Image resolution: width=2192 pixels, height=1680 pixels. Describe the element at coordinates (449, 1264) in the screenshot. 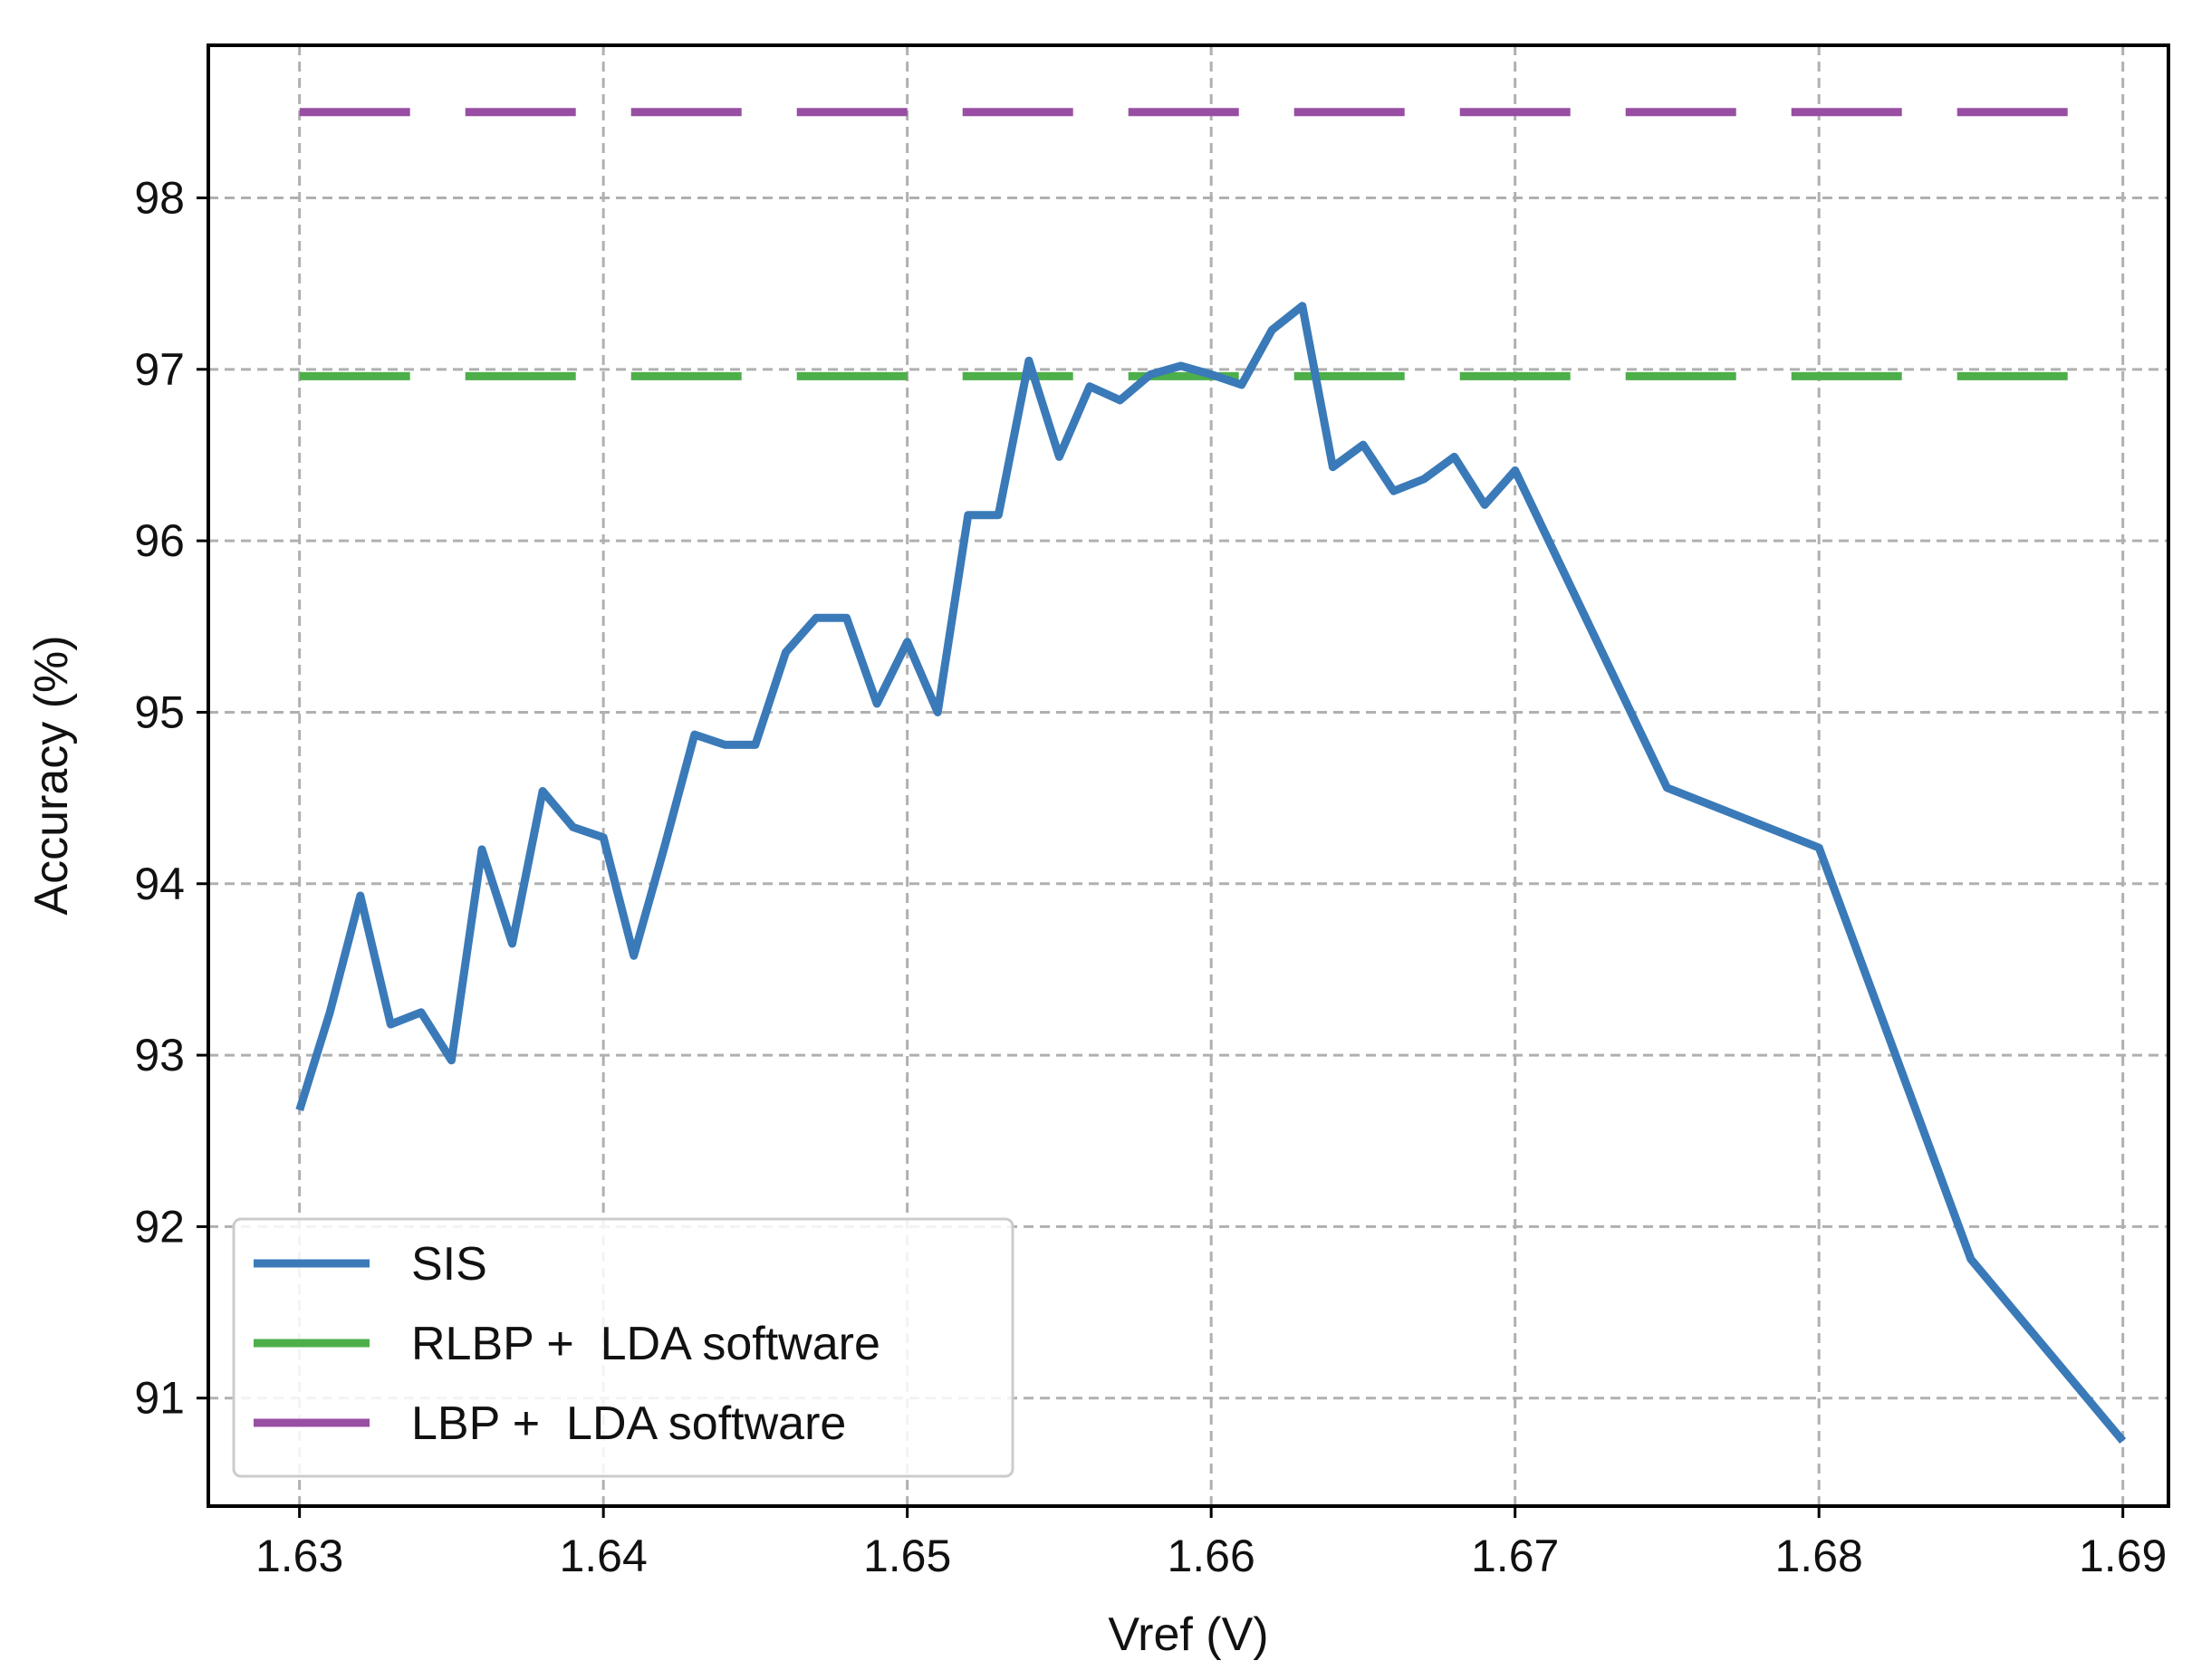

I see `legend-label: SIS` at that location.